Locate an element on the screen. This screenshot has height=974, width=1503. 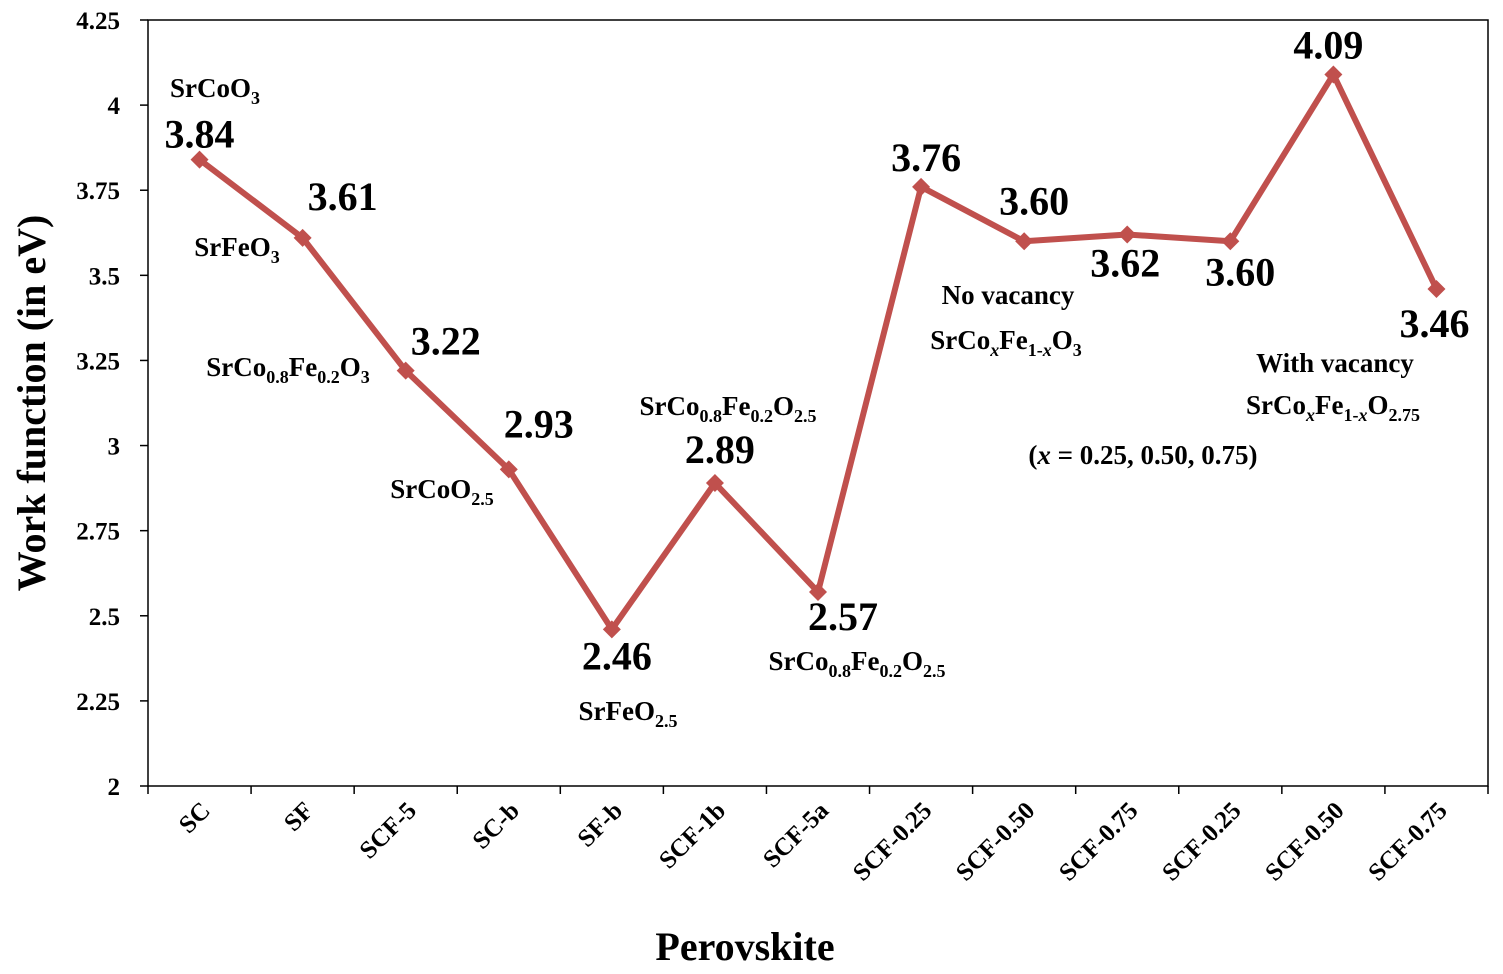
x-tick-label: SCF-5a is located at coordinates (796, 835).